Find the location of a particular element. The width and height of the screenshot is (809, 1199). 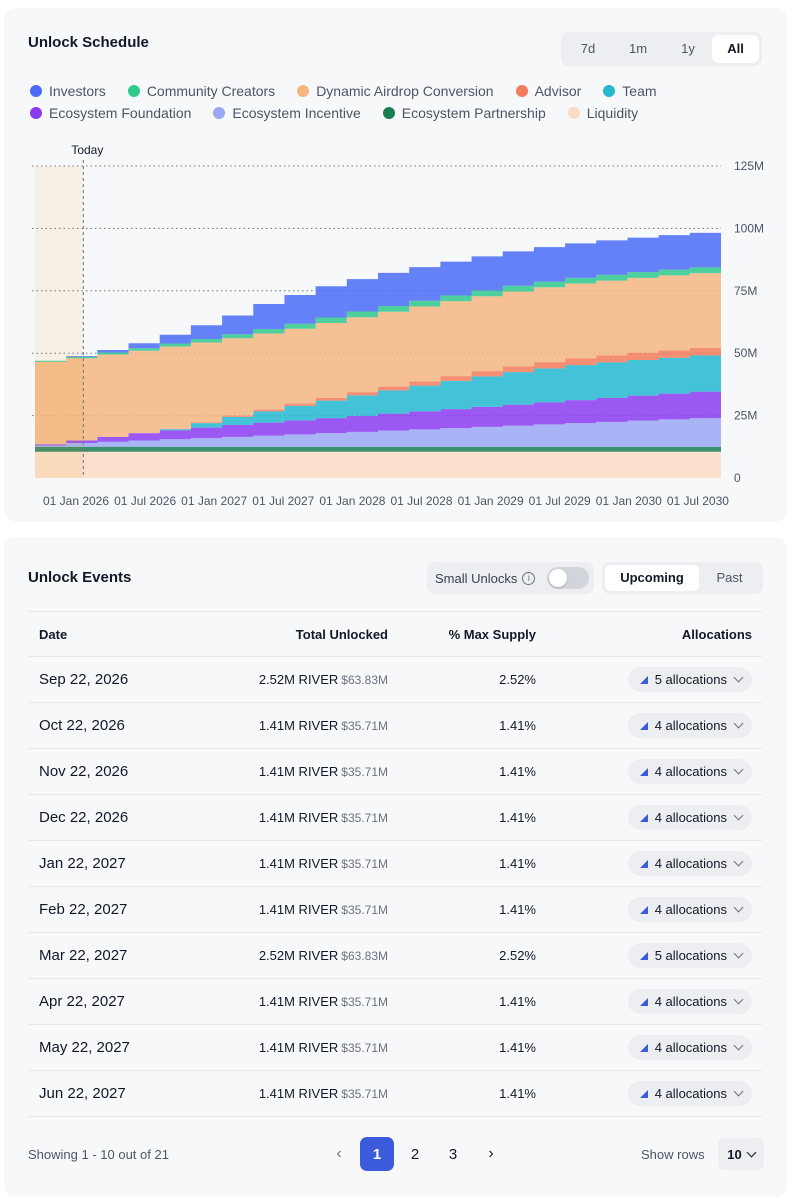

events-tabs: Upcoming Past is located at coordinates (682, 578).